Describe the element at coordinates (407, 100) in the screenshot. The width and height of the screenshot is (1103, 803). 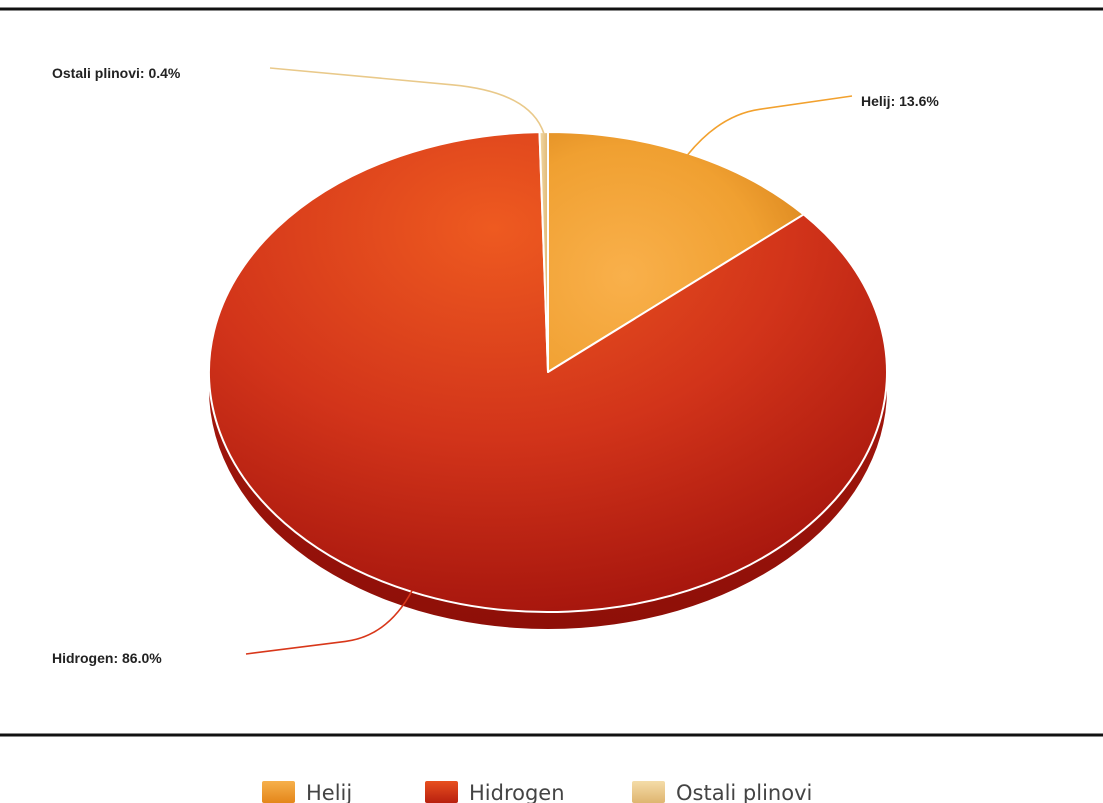
I see `label-connector-ostali-plinovi` at that location.